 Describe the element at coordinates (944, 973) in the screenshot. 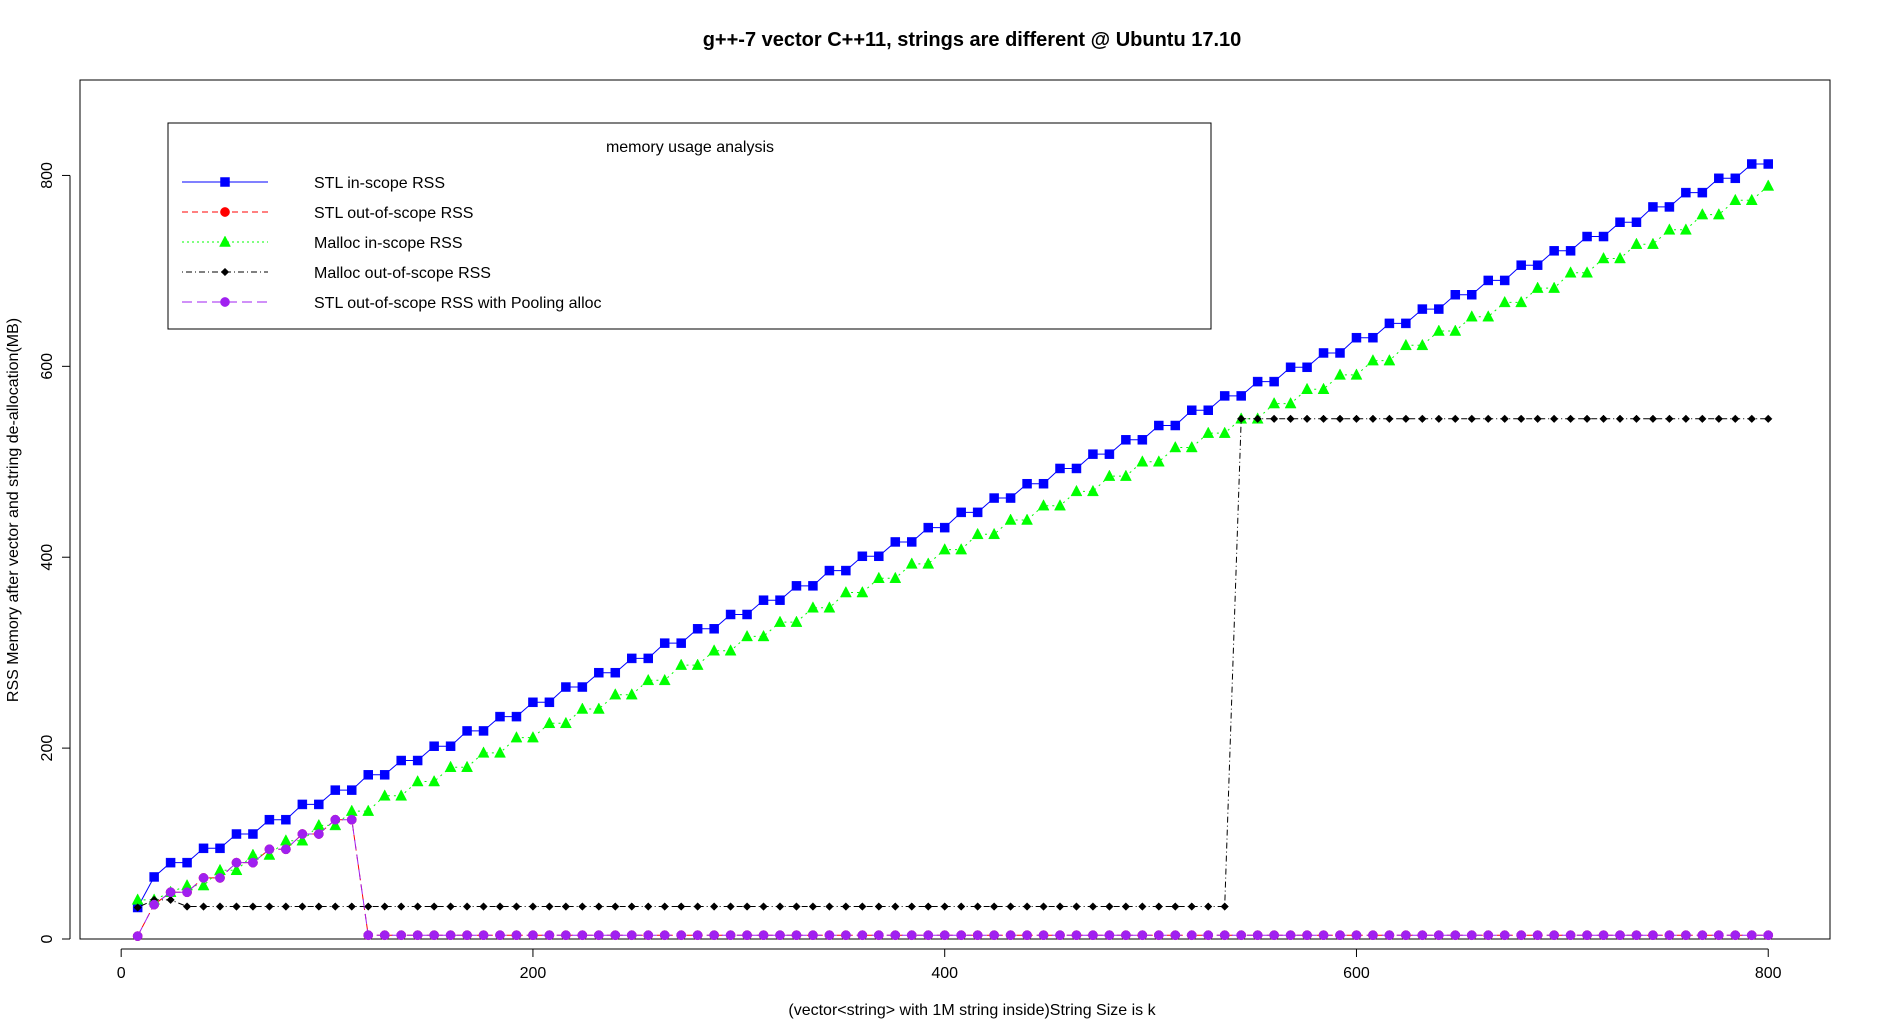

I see `x-tick-label: 400` at that location.